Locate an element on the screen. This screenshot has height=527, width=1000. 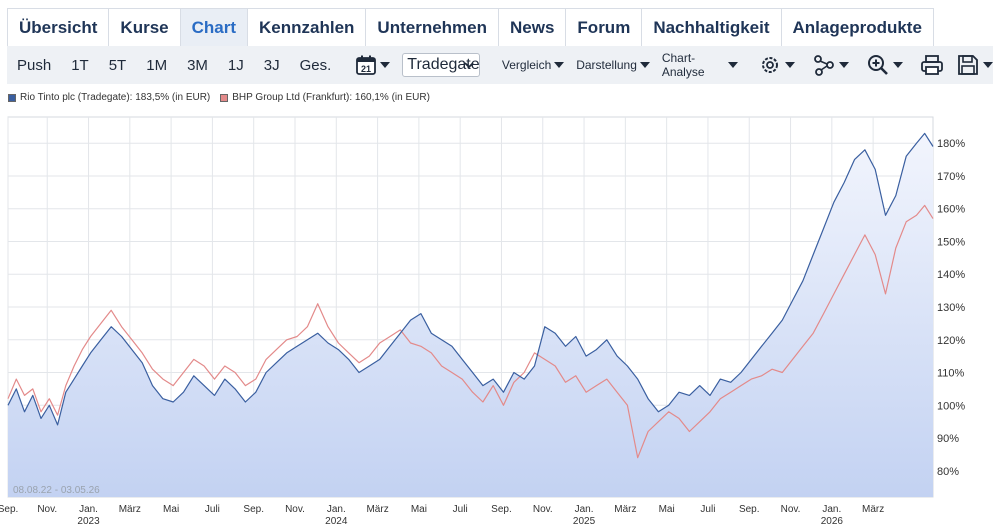
menu-darstellung: Darstellung is located at coordinates (613, 65).